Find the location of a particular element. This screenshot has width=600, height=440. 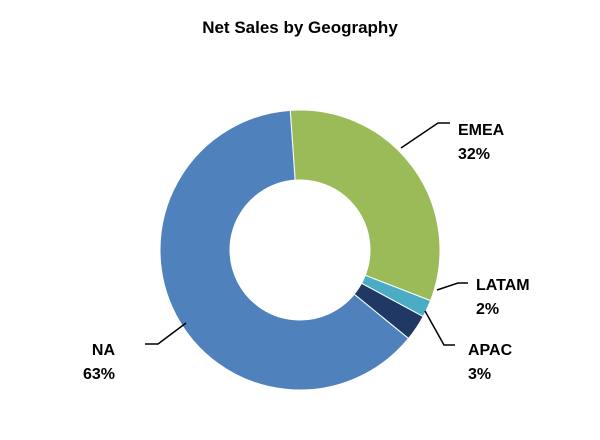

slice-percent-emea: 32% is located at coordinates (474, 154).